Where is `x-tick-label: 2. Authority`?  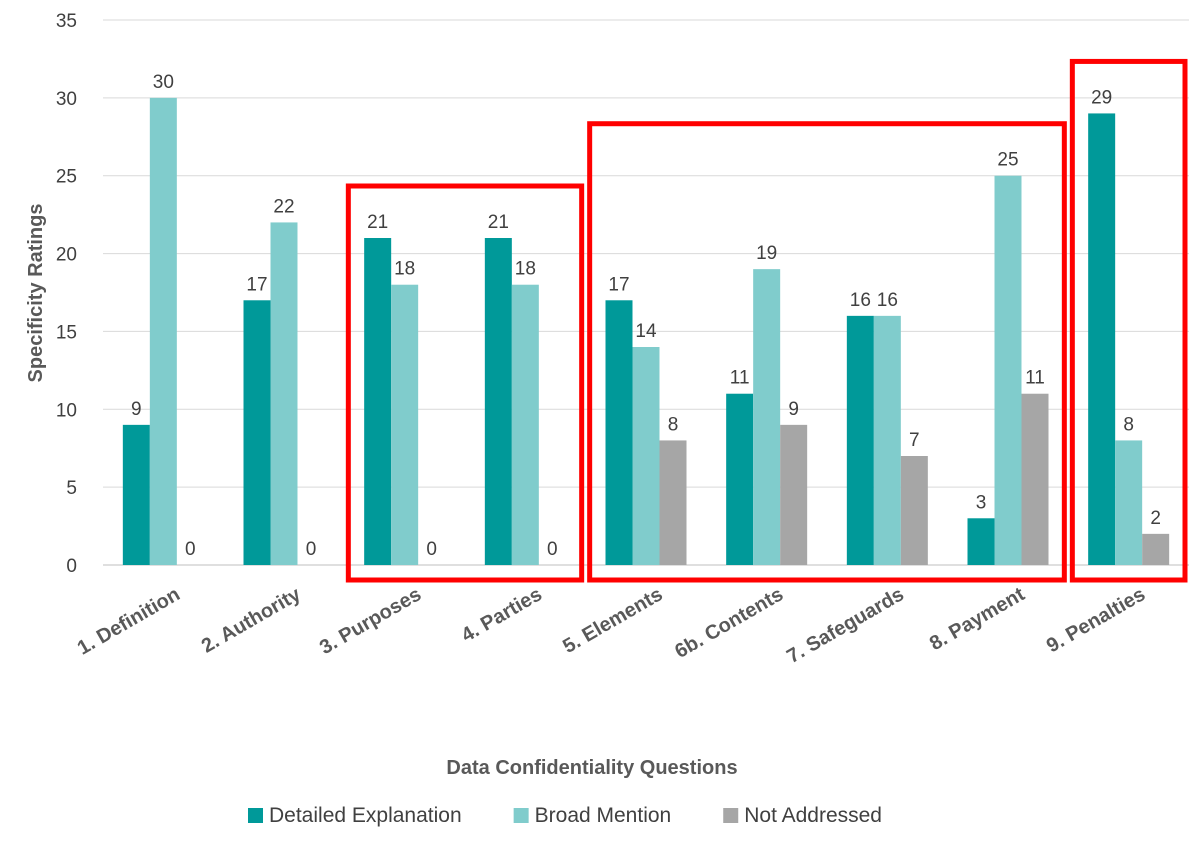 x-tick-label: 2. Authority is located at coordinates (251, 620).